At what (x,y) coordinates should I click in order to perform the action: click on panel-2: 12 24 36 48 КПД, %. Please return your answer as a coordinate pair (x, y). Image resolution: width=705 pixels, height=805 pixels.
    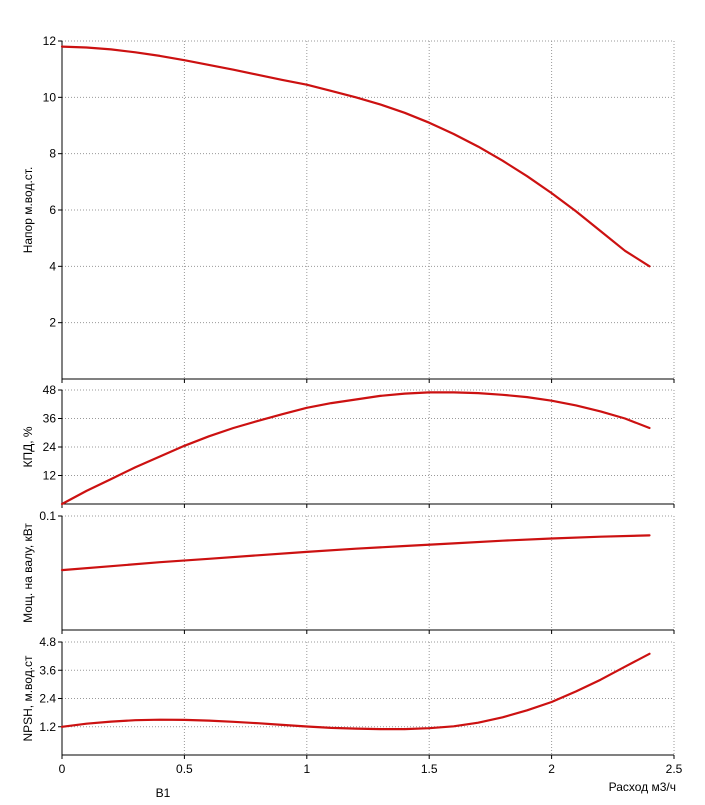
    Looking at the image, I should click on (348, 445).